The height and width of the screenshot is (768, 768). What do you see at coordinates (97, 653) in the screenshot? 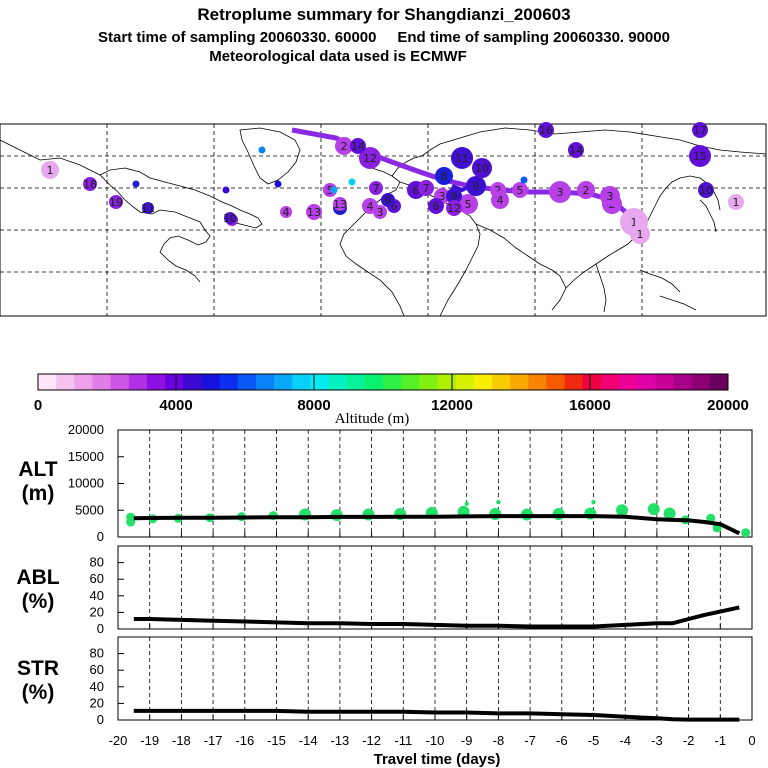
I see `y-tick-label: 80` at bounding box center [97, 653].